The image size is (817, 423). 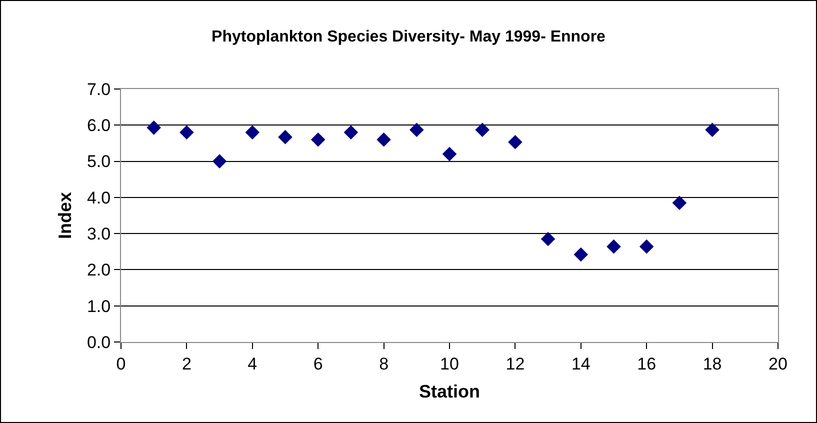 I want to click on y-axis-title: Index, so click(x=65, y=216).